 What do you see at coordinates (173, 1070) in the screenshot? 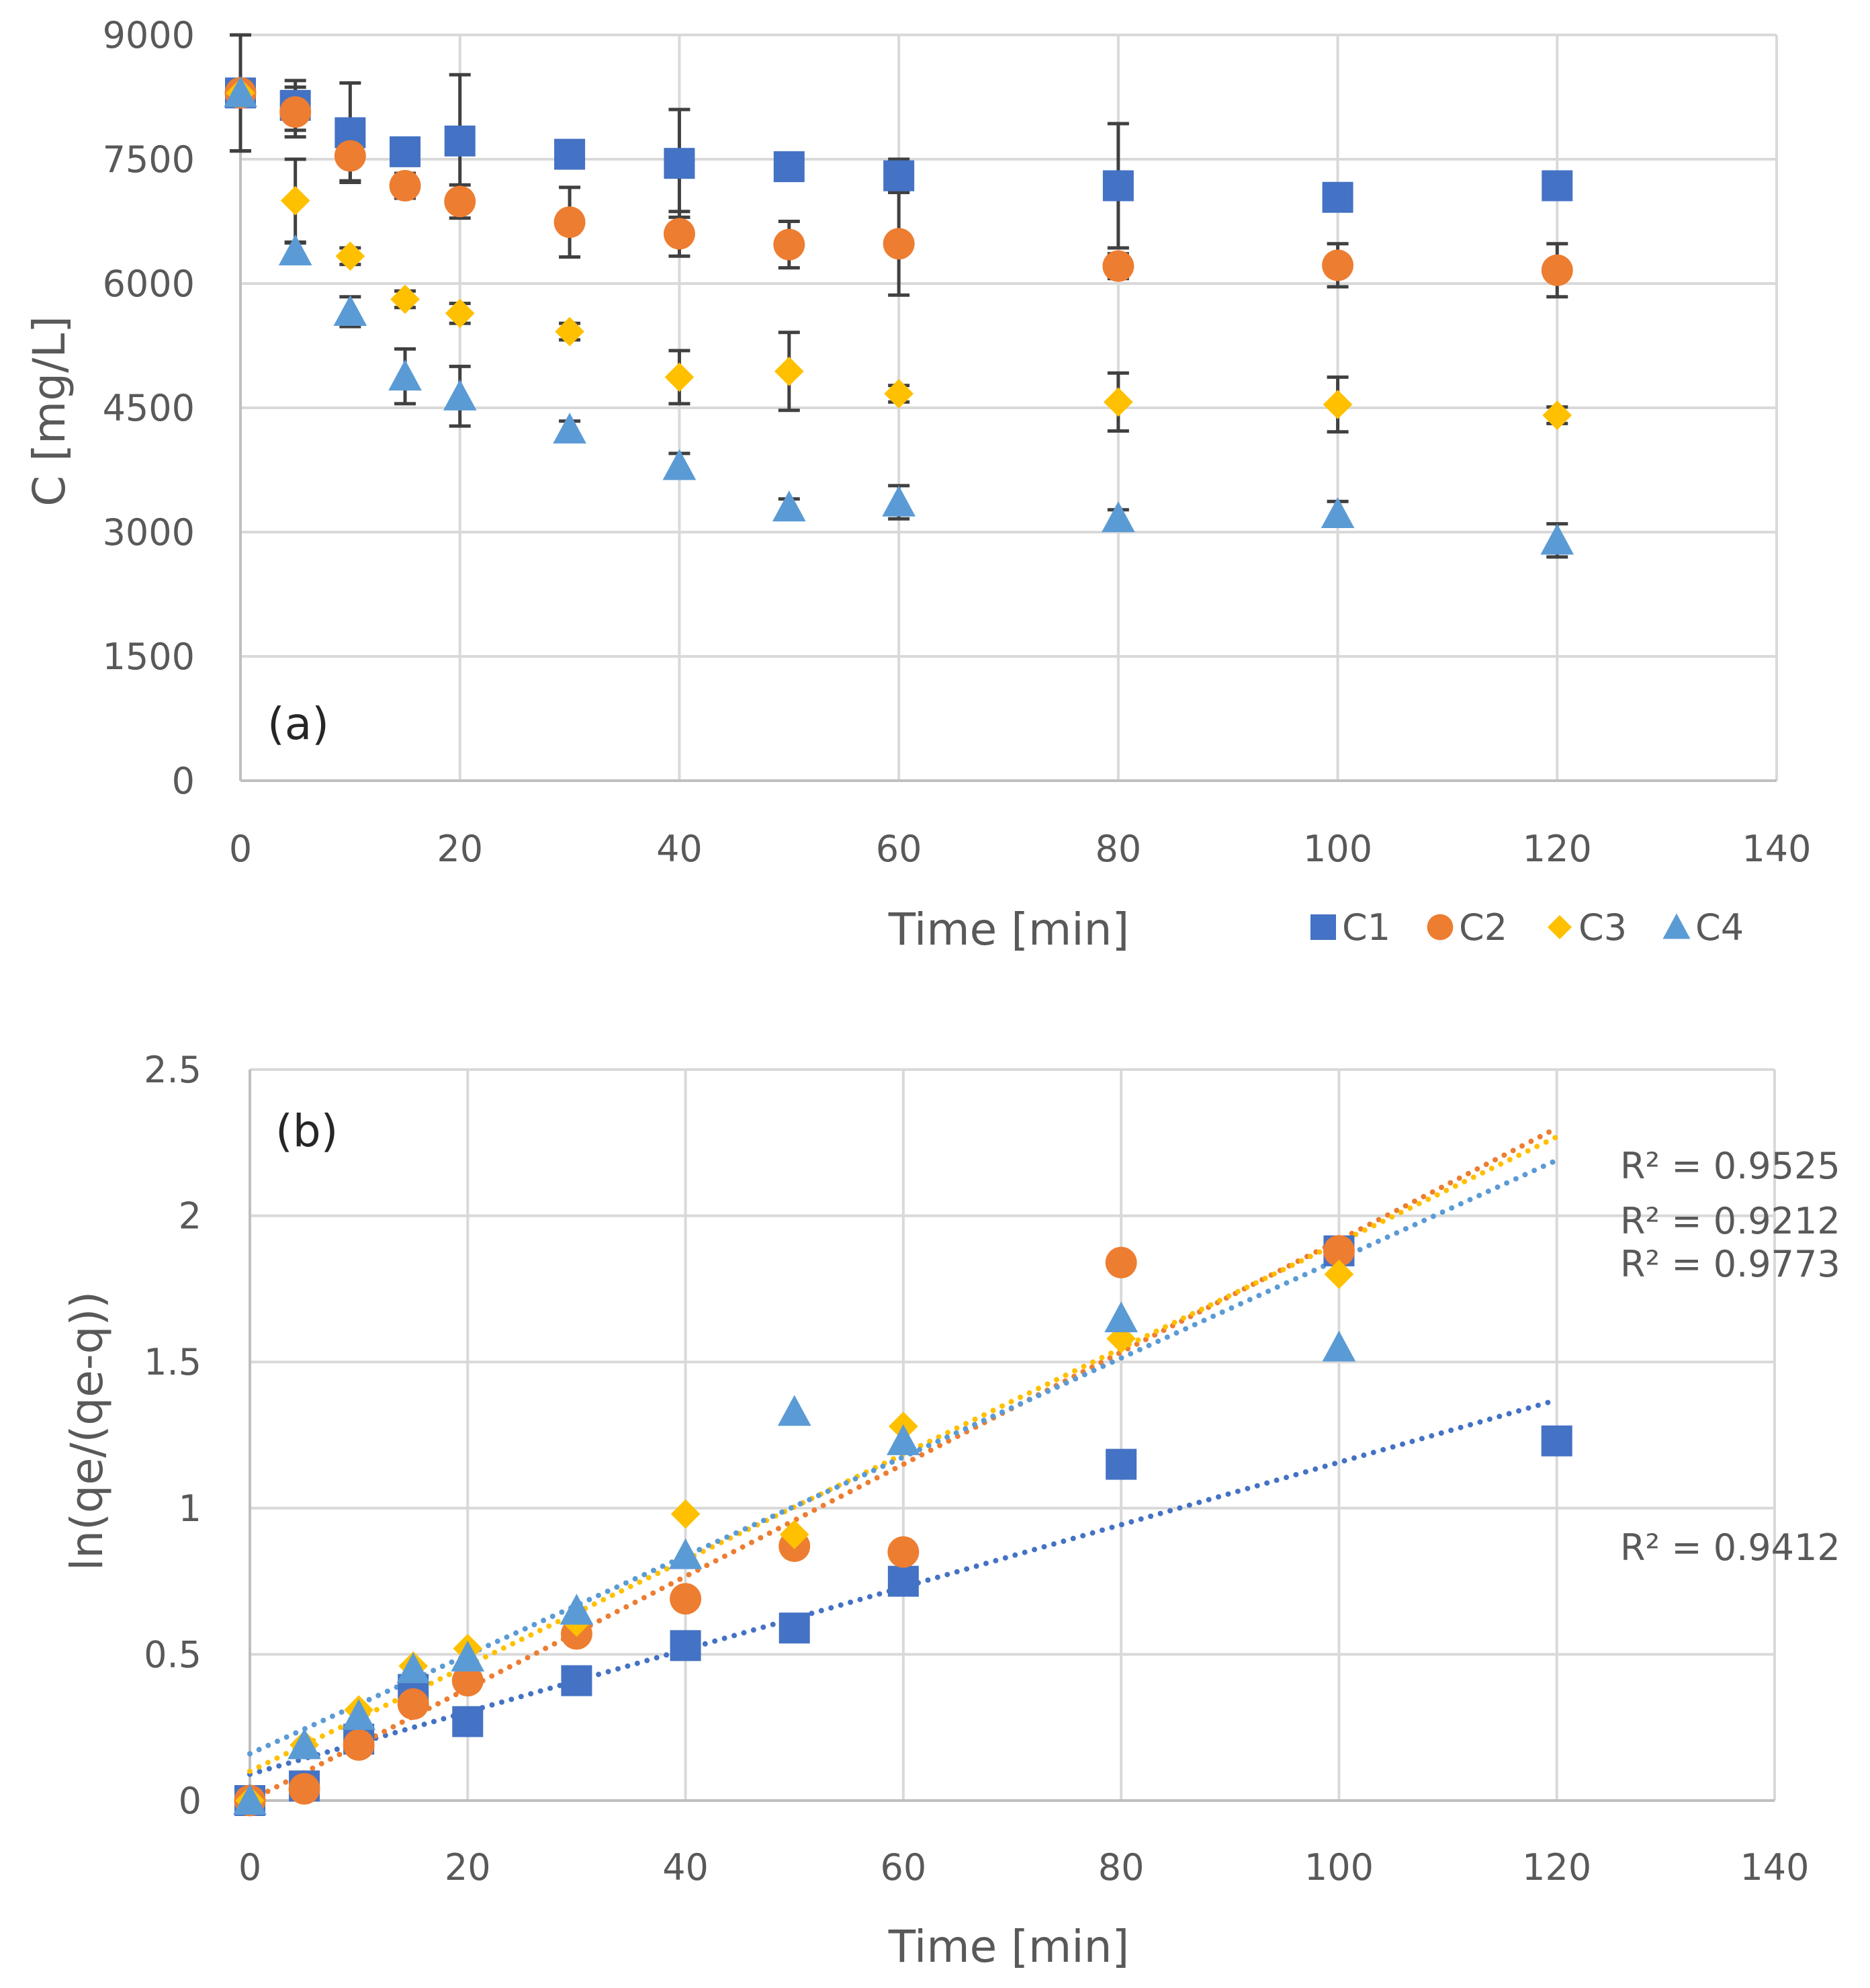
I see `y-tick-label: 2.5` at bounding box center [173, 1070].